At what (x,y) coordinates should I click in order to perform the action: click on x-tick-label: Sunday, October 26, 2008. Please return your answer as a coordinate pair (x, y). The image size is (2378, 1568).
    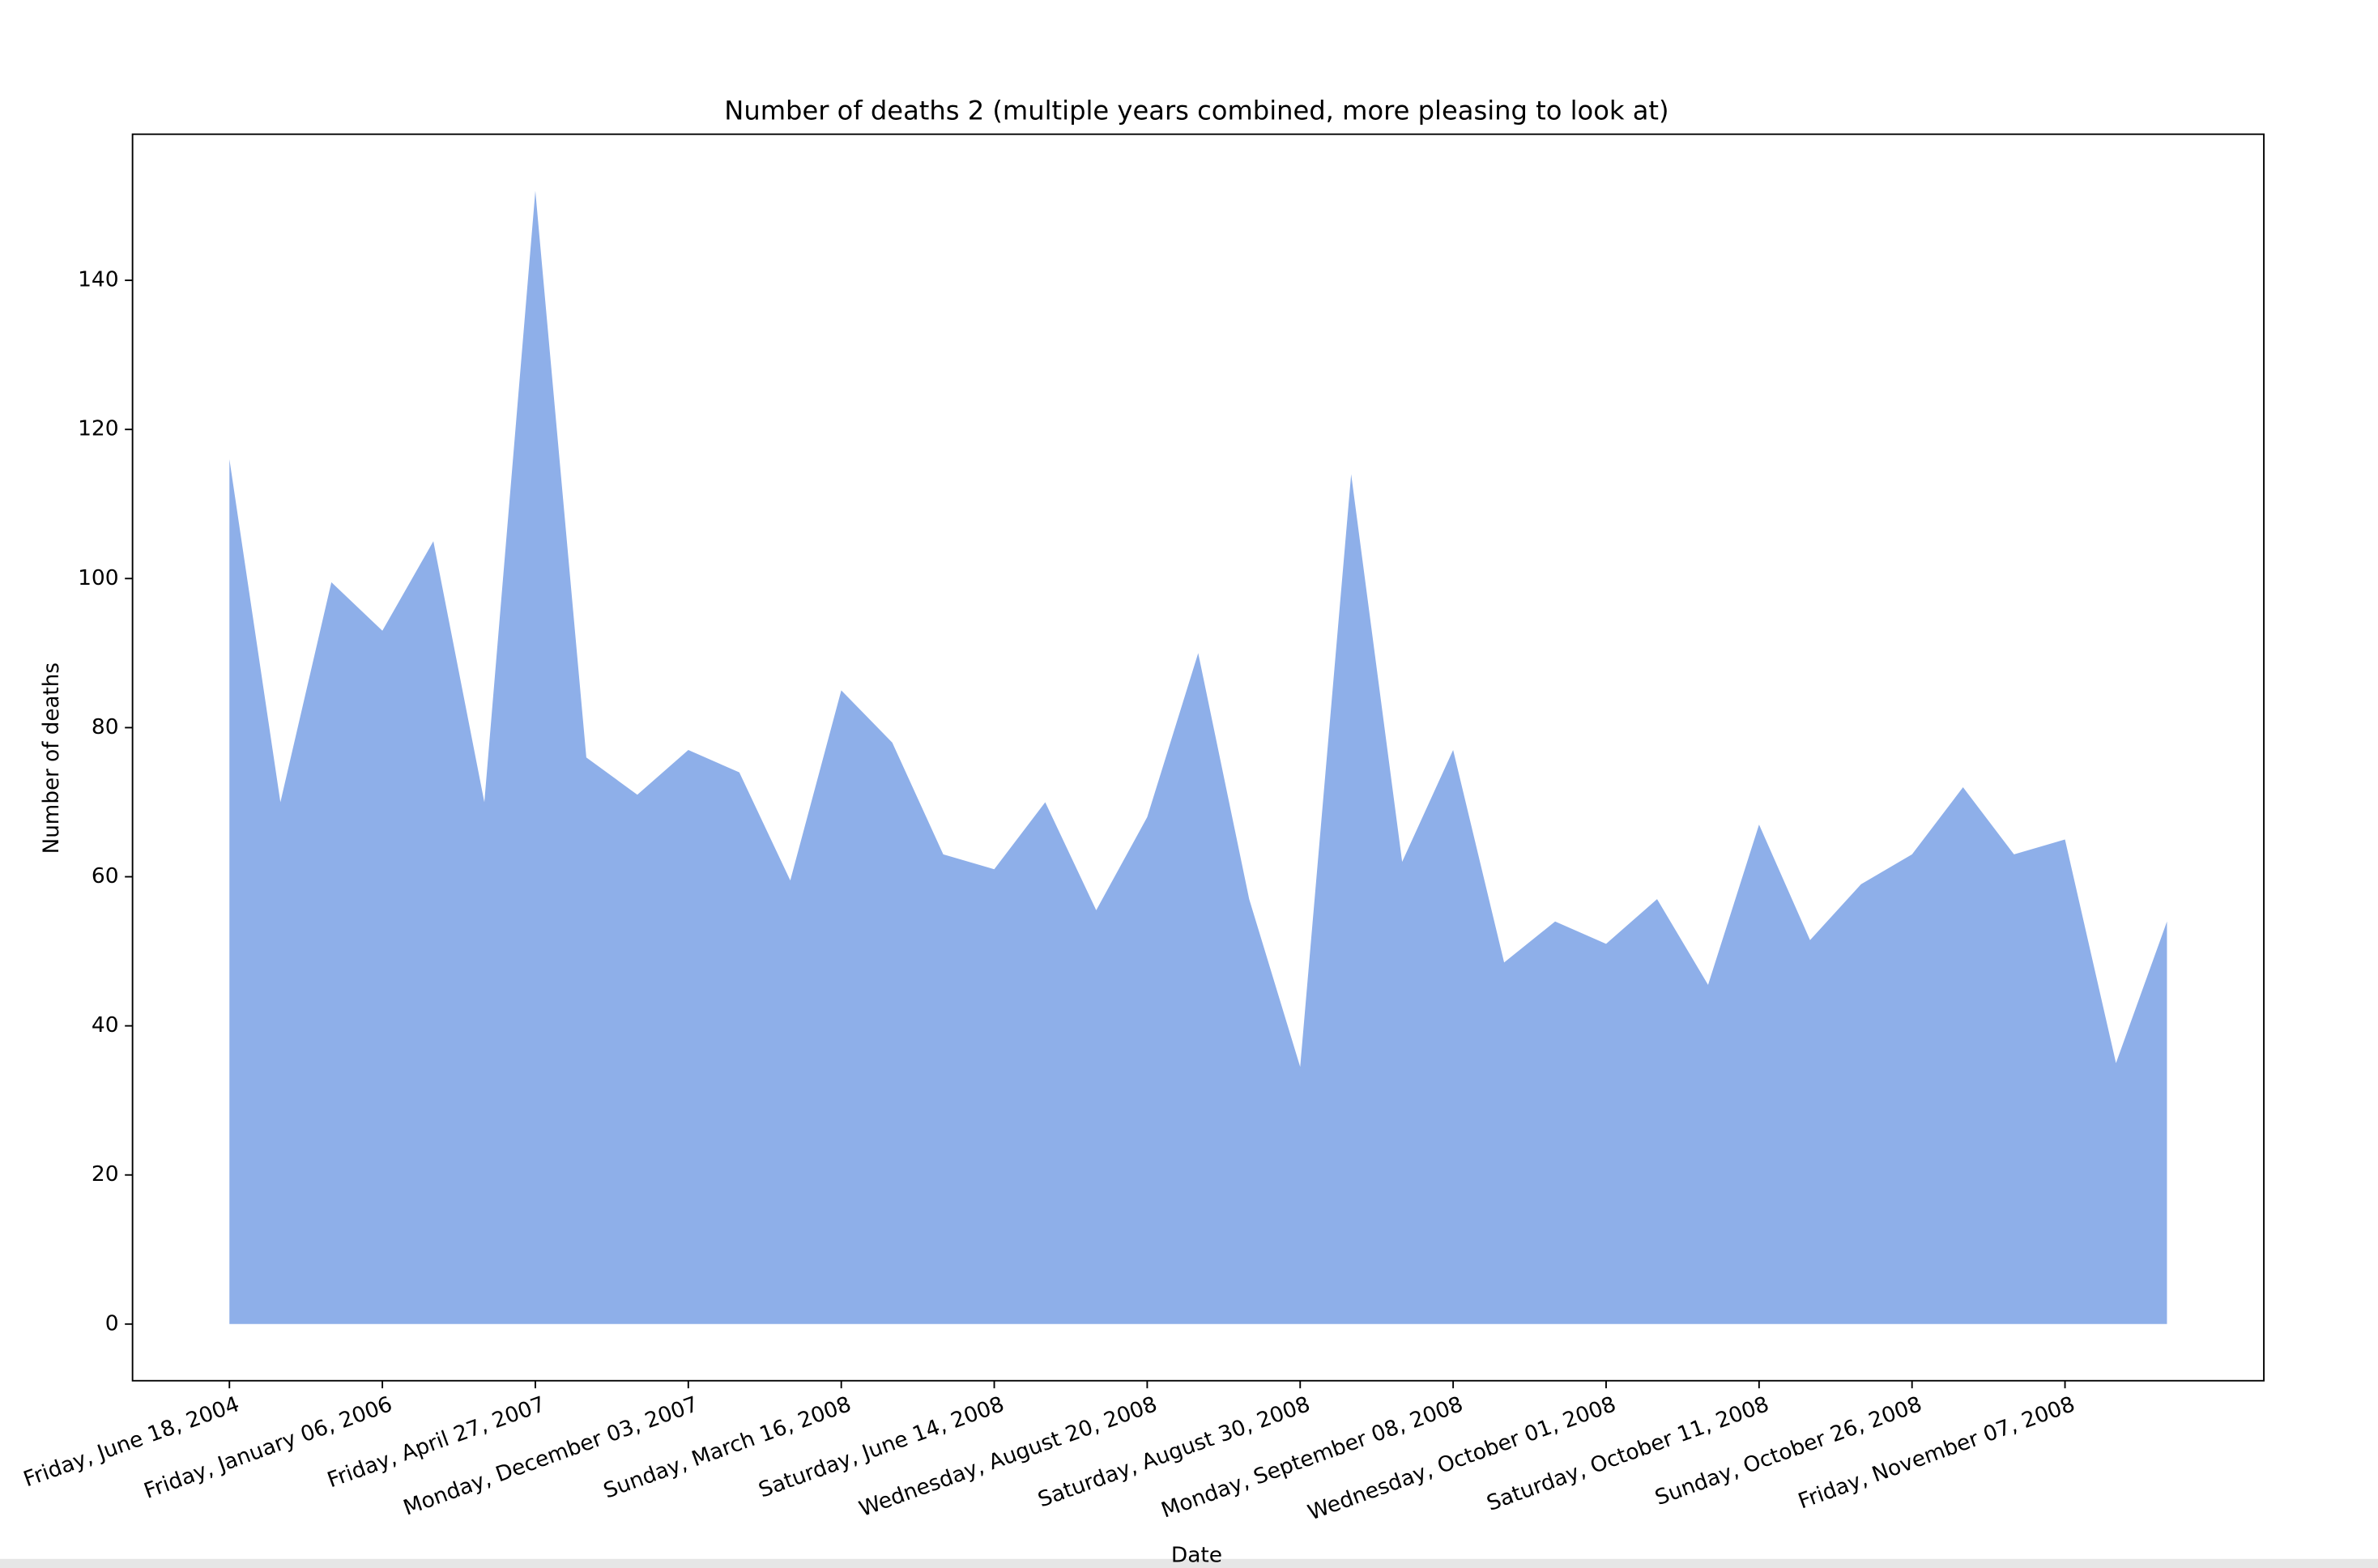
    Looking at the image, I should click on (1788, 1451).